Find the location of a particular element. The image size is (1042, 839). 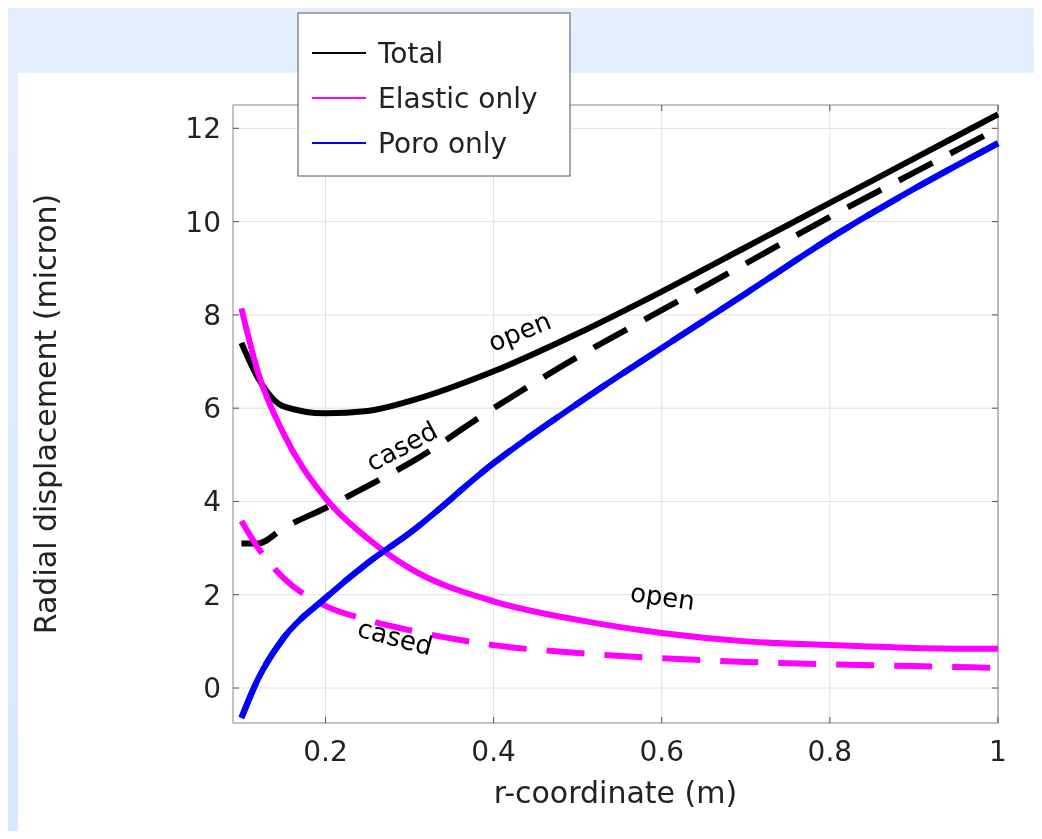

y-tick-label: 12 is located at coordinates (203, 129).